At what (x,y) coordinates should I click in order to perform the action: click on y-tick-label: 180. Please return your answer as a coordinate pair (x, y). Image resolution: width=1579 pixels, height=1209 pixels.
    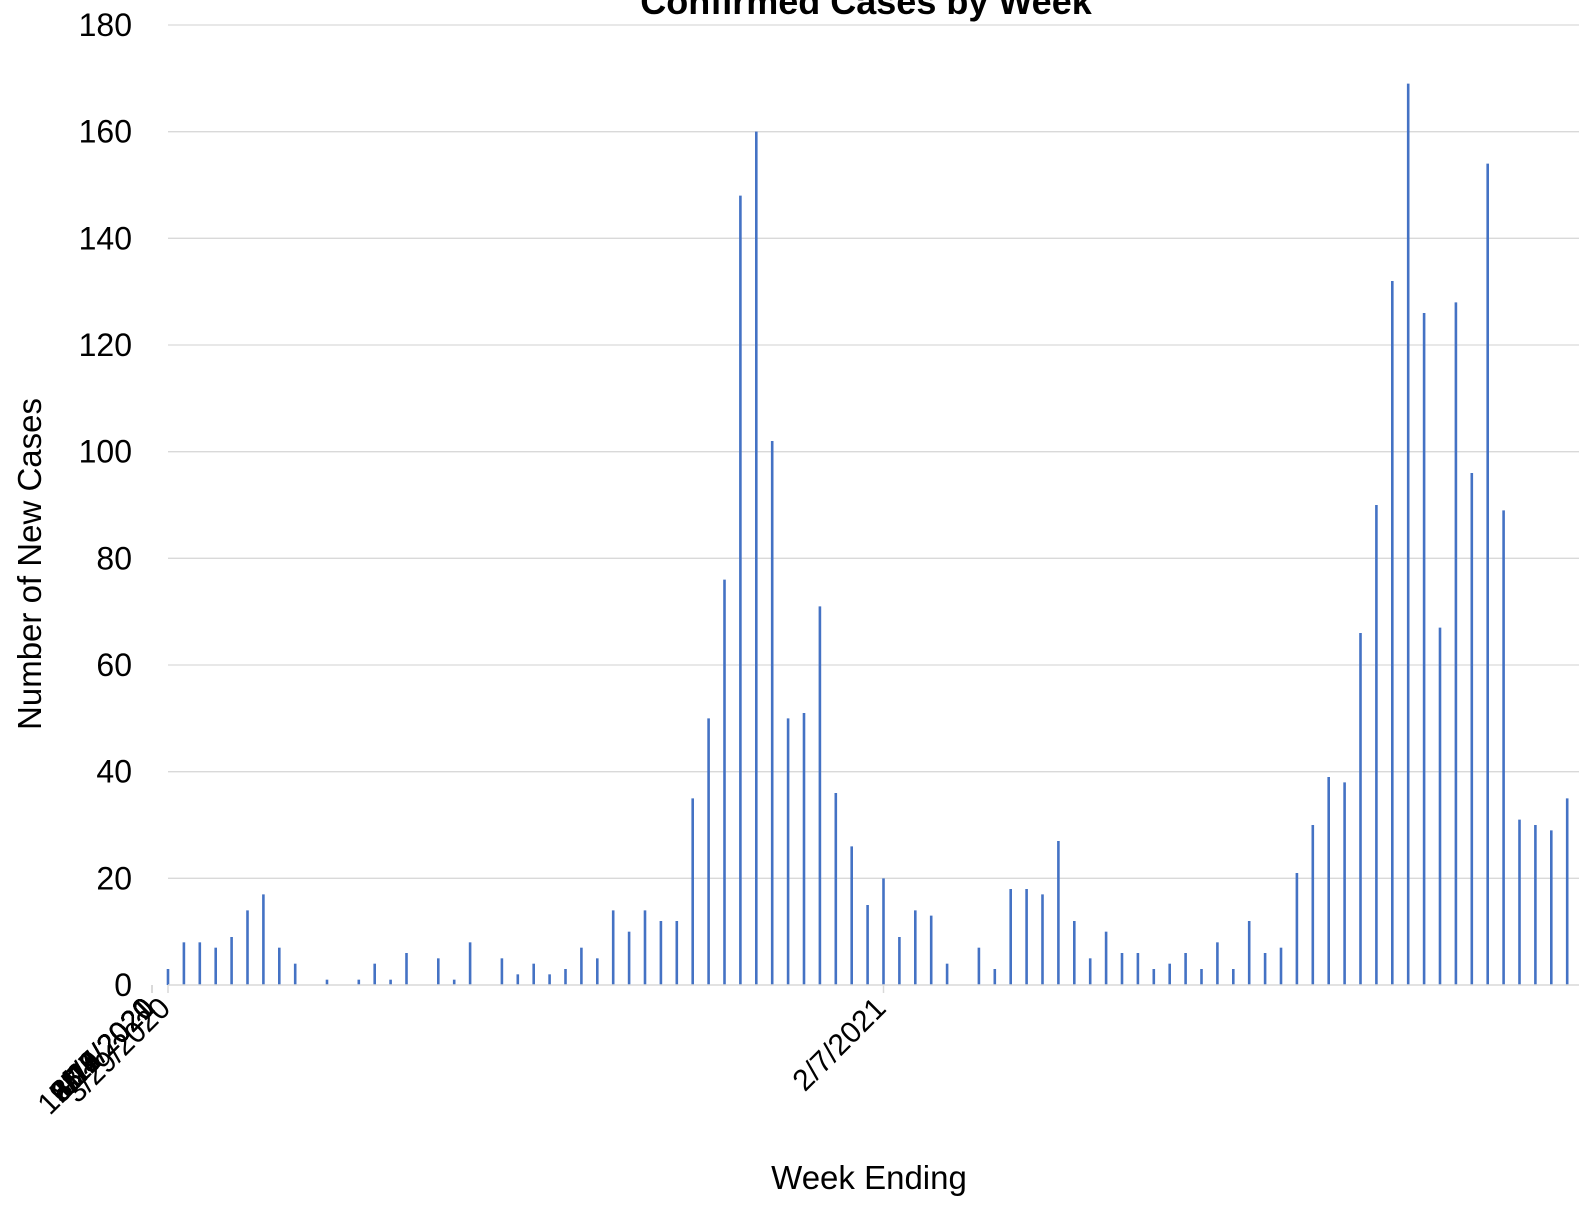
    Looking at the image, I should click on (105, 25).